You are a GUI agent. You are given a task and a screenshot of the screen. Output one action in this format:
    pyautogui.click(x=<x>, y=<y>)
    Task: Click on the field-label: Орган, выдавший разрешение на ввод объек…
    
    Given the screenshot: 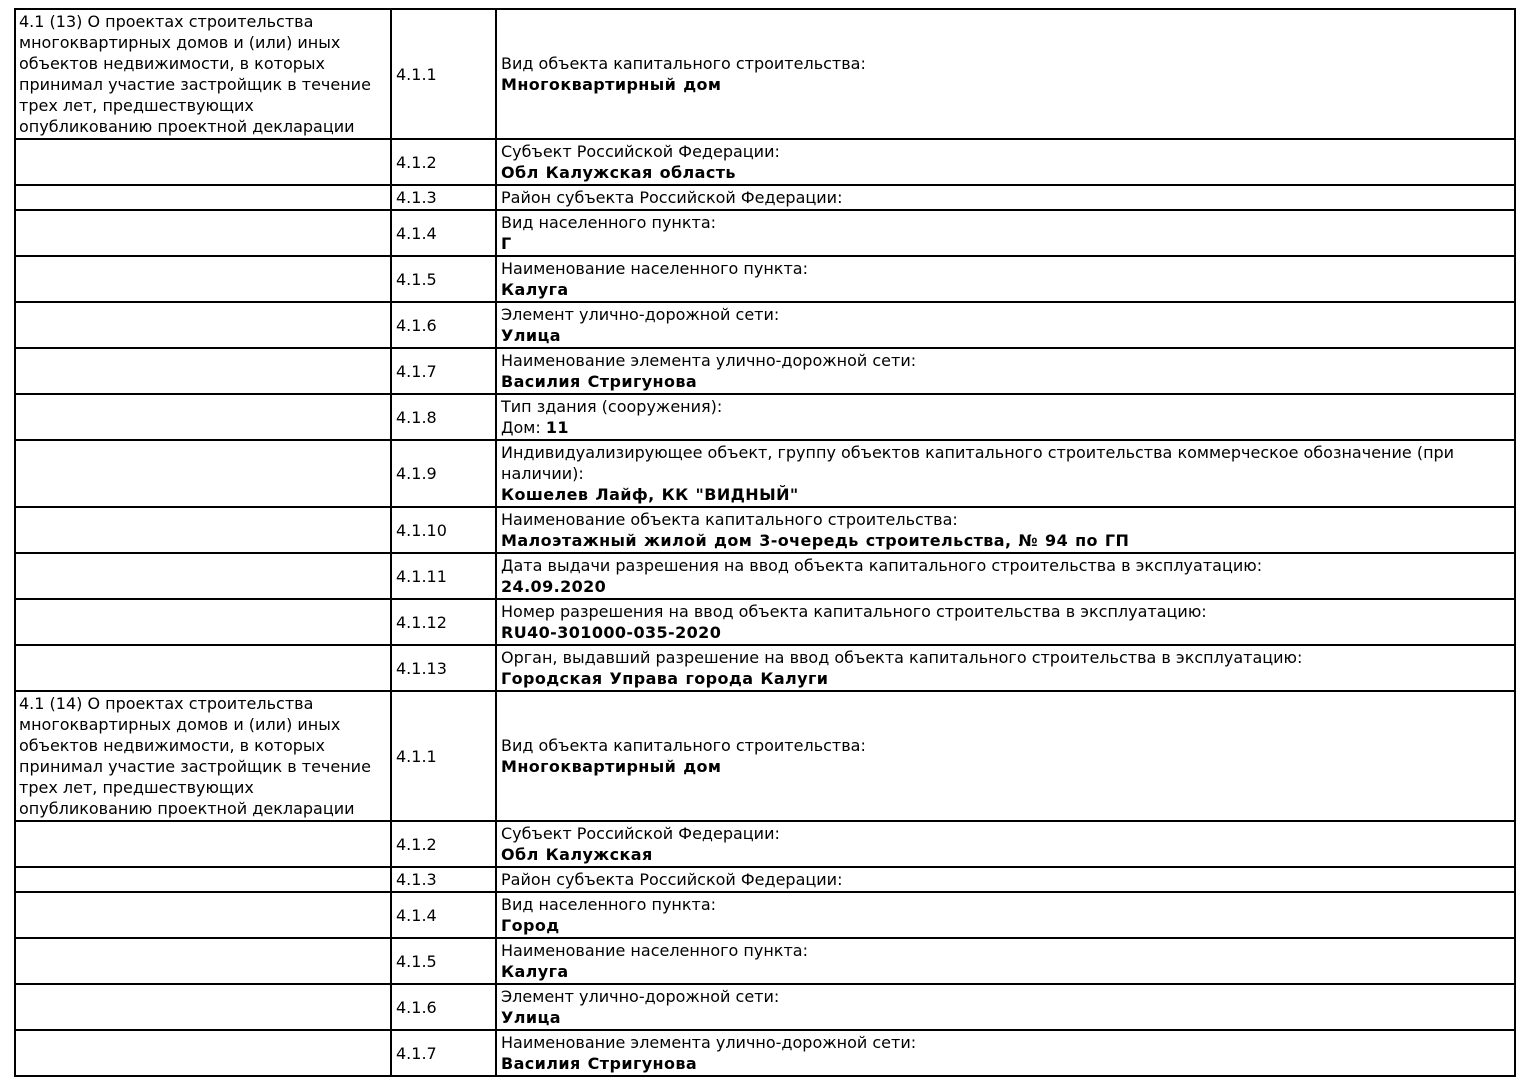 What is the action you would take?
    pyautogui.click(x=902, y=657)
    